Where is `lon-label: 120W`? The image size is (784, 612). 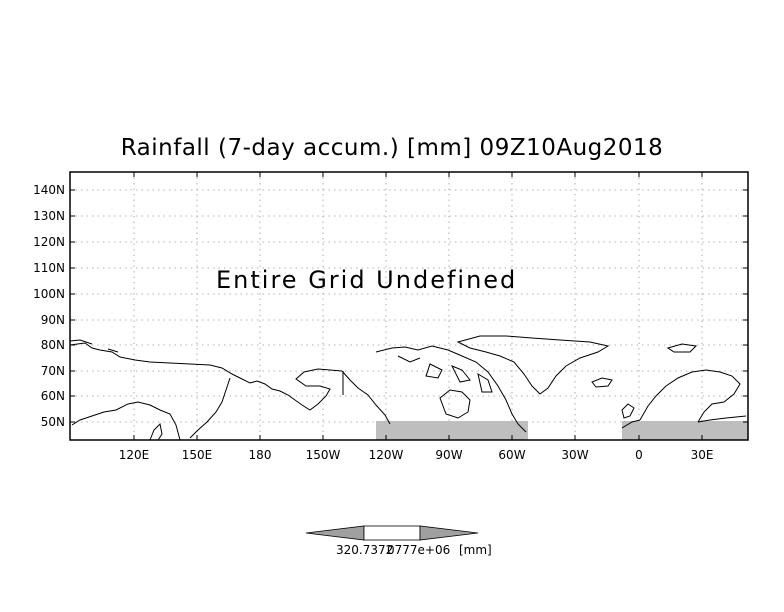 lon-label: 120W is located at coordinates (386, 455).